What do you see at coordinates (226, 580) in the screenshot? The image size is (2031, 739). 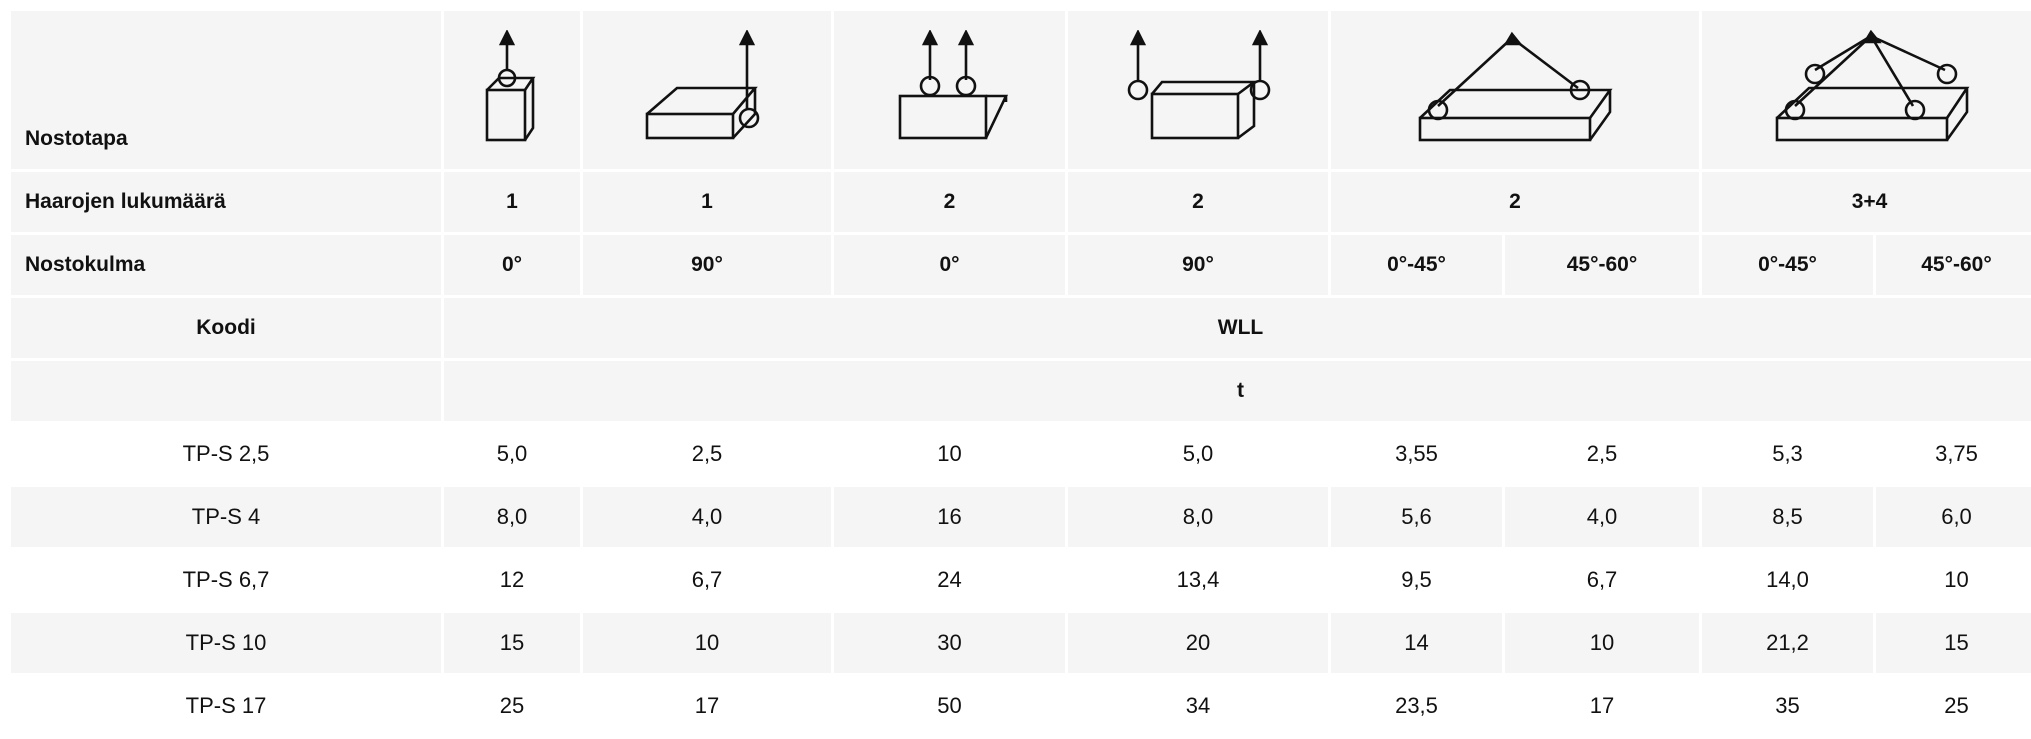 I see `code: TP-S 6,7` at bounding box center [226, 580].